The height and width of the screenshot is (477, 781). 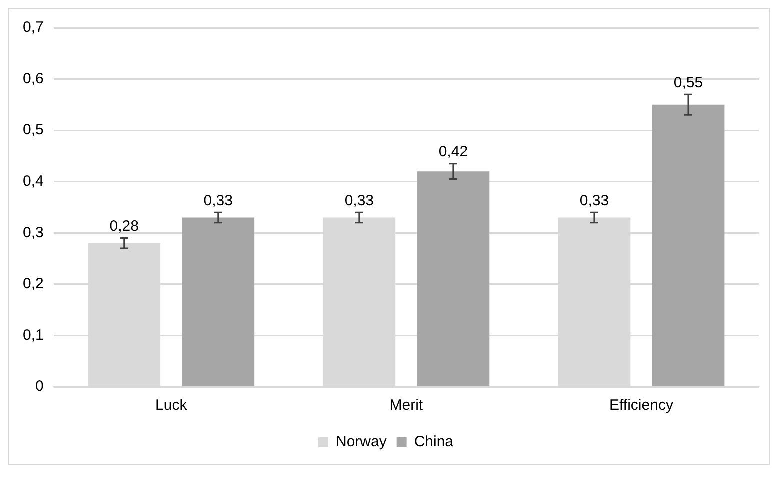 I want to click on y-tick-label: 0,5, so click(x=33, y=130).